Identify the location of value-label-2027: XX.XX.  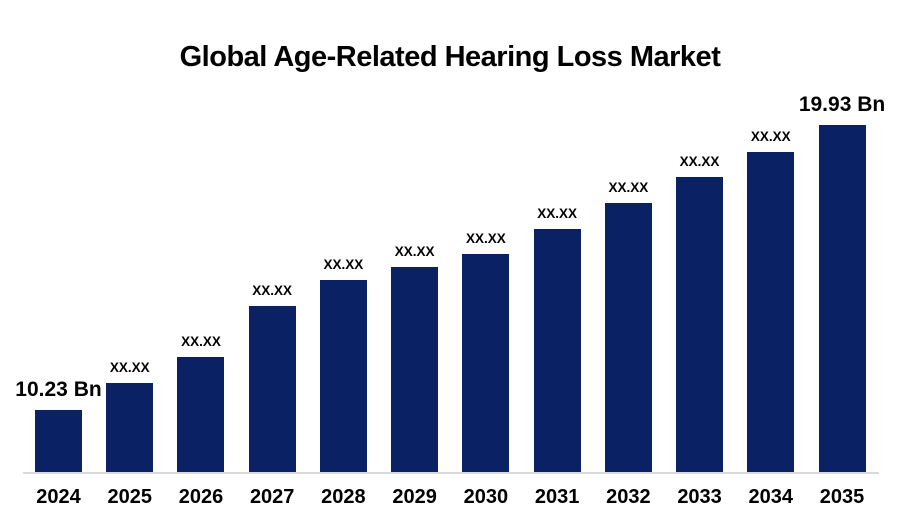
(272, 291).